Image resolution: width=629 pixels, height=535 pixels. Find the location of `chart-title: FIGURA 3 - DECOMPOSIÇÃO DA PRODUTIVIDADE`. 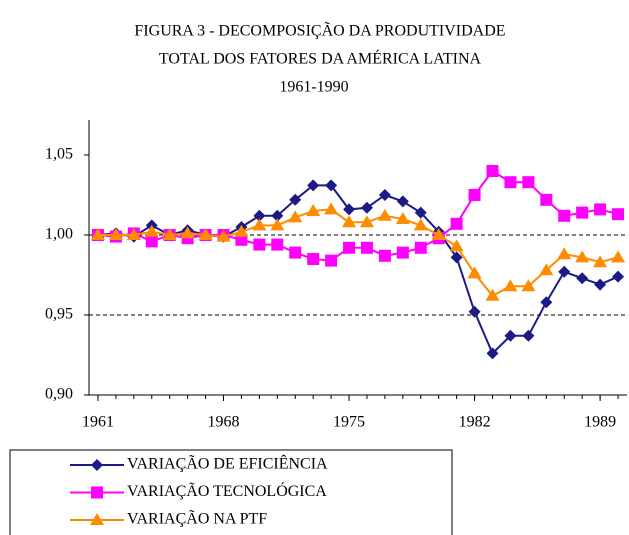

chart-title: FIGURA 3 - DECOMPOSIÇÃO DA PRODUTIVIDADE is located at coordinates (319, 31).